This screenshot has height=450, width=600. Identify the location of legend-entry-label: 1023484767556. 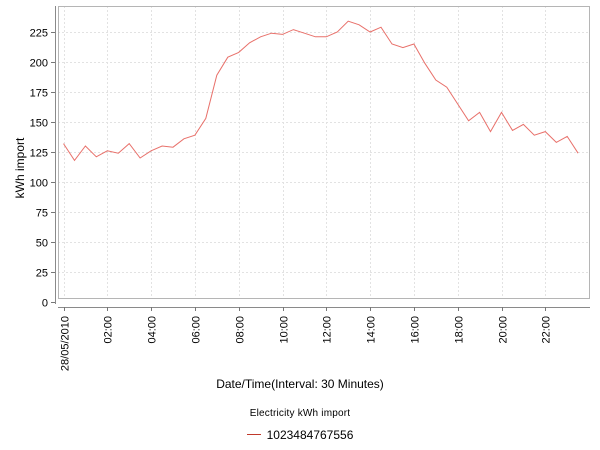
(310, 435).